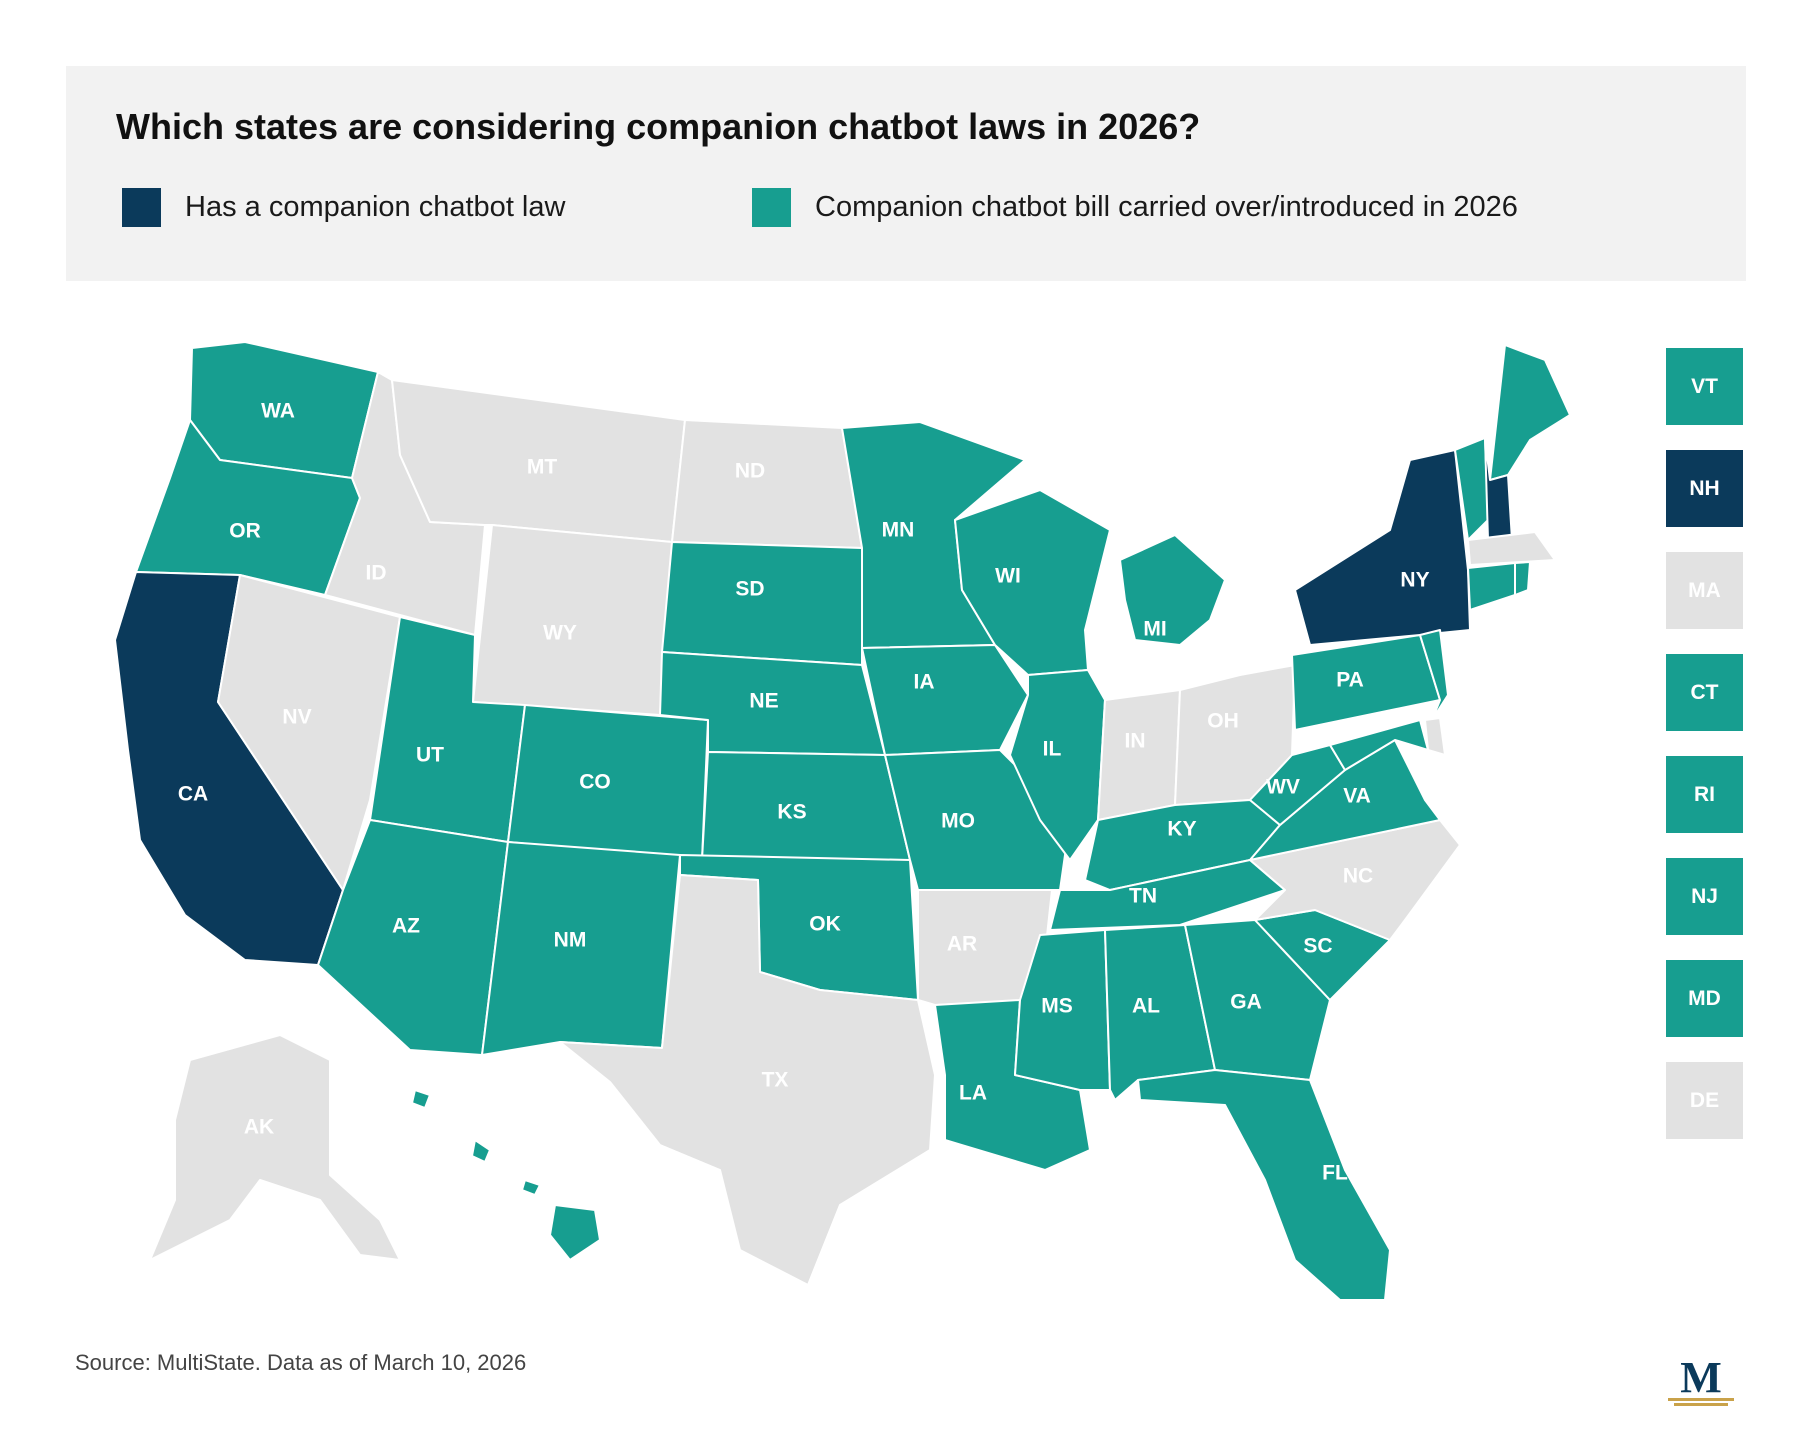 The image size is (1808, 1451). What do you see at coordinates (1540, 461) in the screenshot?
I see `state-label-ME: ME` at bounding box center [1540, 461].